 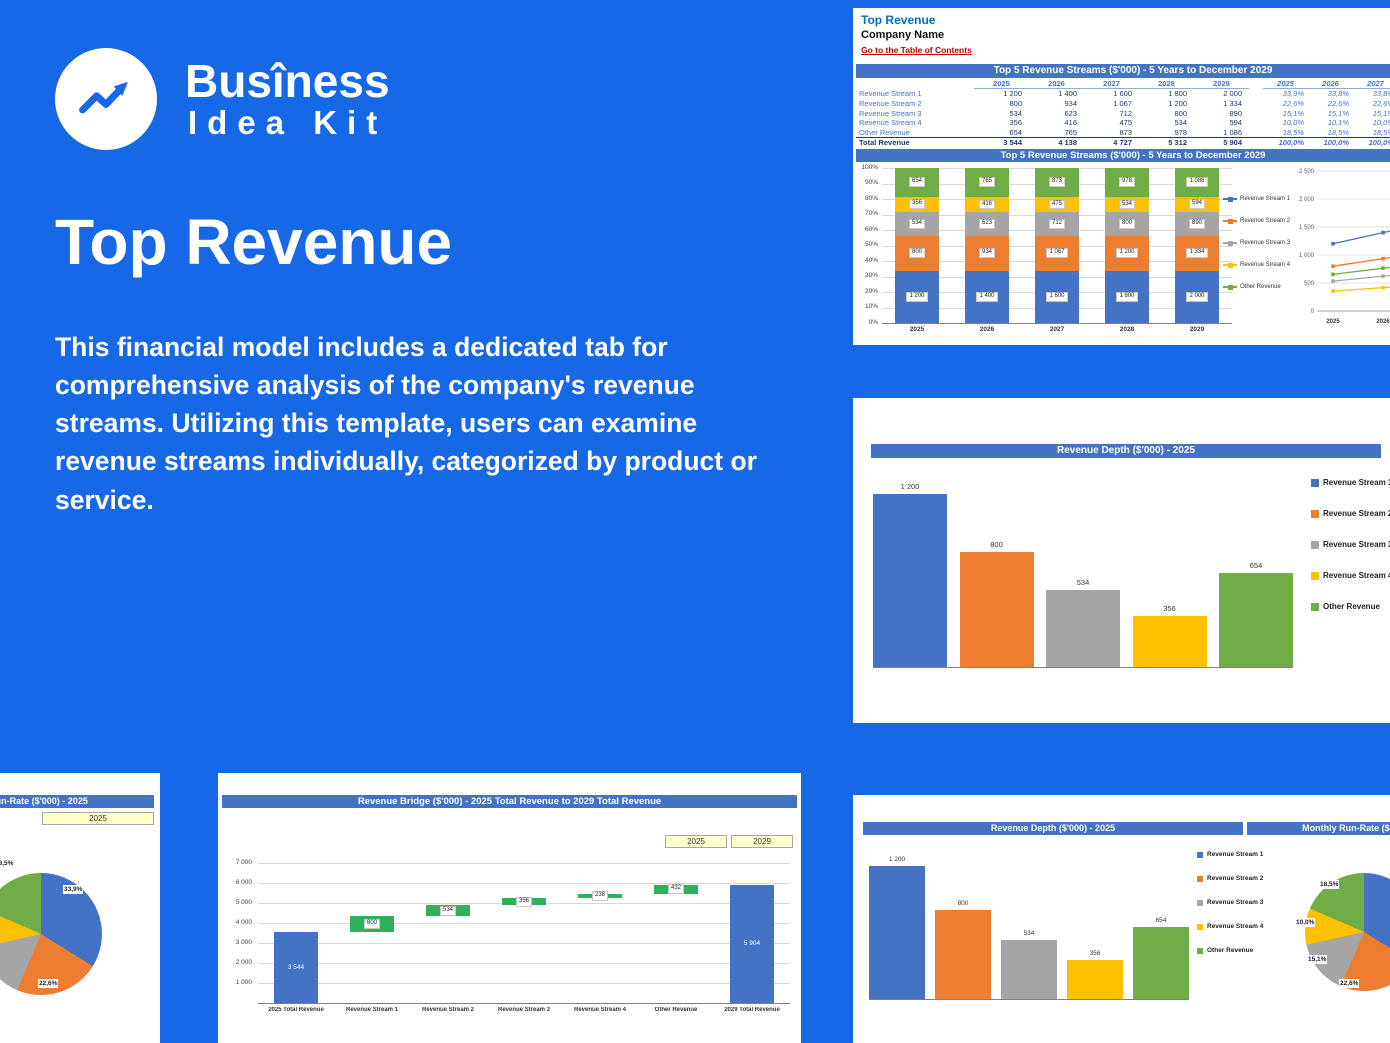 I want to click on stacked-bar-2027: 1 600 1 067 712 475 873, so click(x=1057, y=245).